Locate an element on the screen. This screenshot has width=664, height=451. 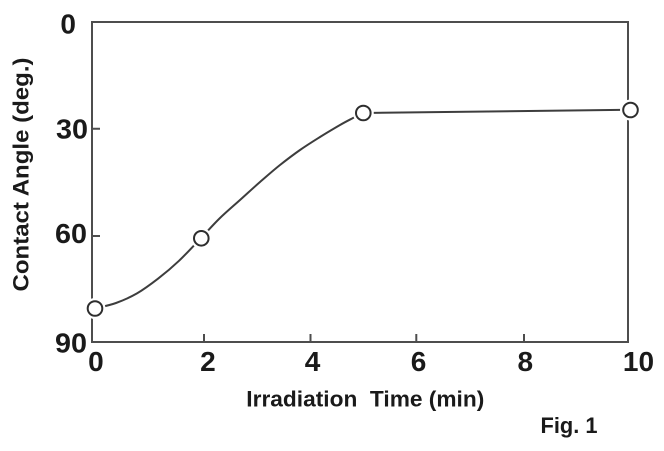
svg-text: 8 is located at coordinates (526, 361).